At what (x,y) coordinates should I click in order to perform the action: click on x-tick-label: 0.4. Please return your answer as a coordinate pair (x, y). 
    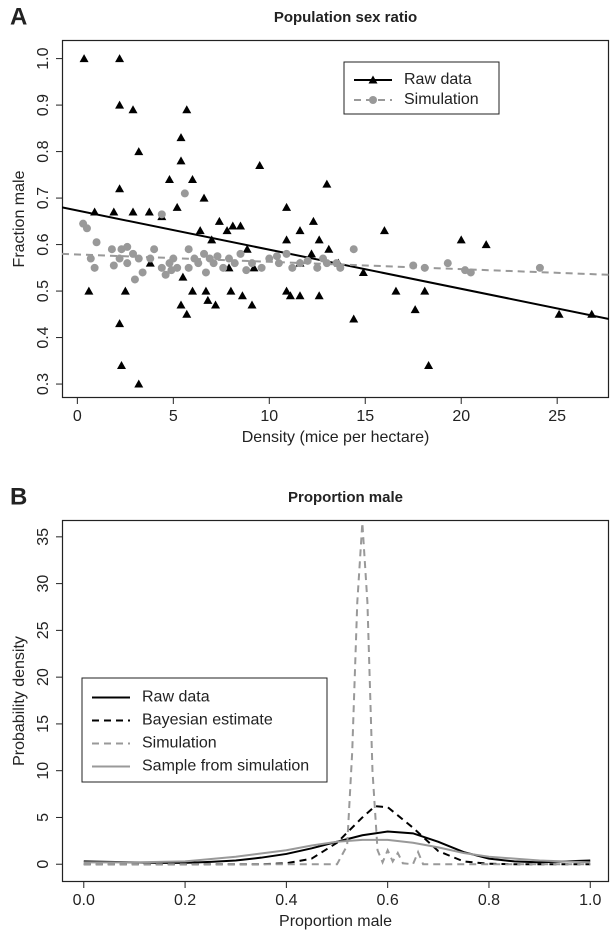
    Looking at the image, I should click on (286, 900).